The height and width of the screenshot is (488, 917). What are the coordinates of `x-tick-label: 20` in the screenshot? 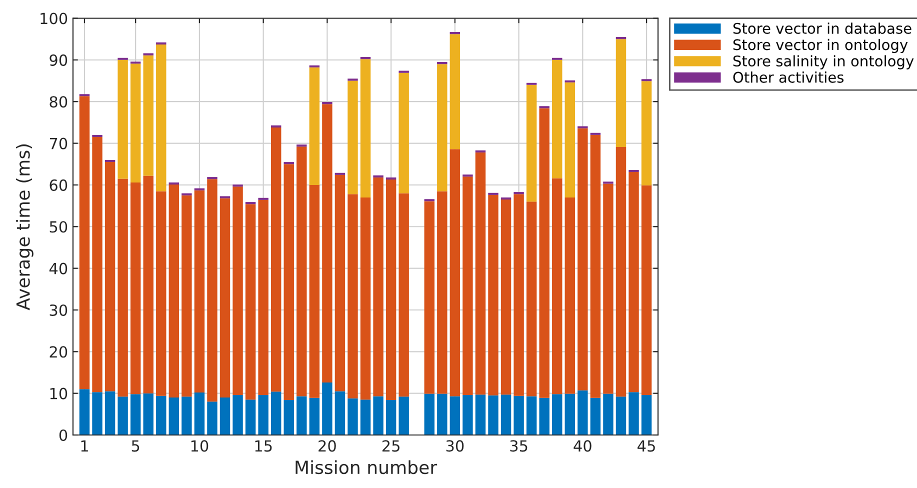 It's located at (327, 446).